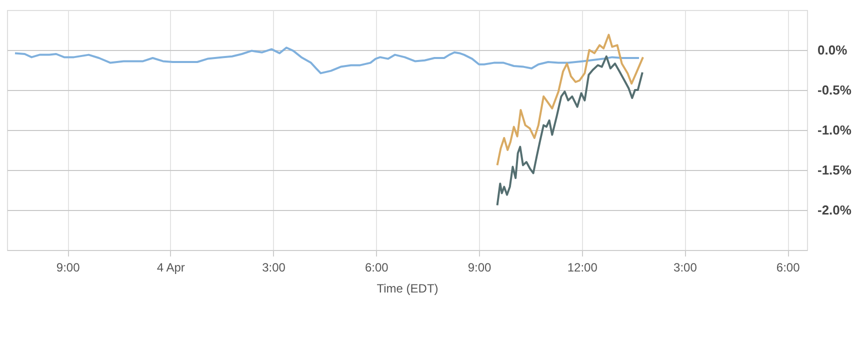  Describe the element at coordinates (833, 50) in the screenshot. I see `y-tick-label: 0.0%` at that location.